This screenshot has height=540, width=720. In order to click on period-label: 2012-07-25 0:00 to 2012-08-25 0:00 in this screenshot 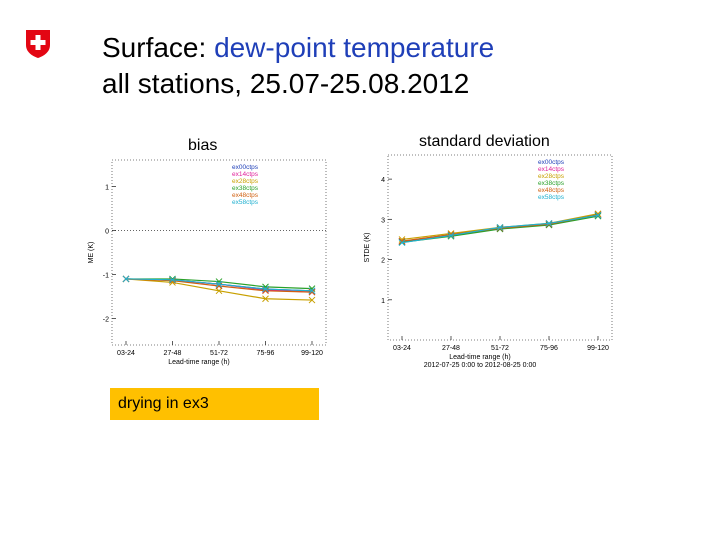, I will do `click(480, 365)`.